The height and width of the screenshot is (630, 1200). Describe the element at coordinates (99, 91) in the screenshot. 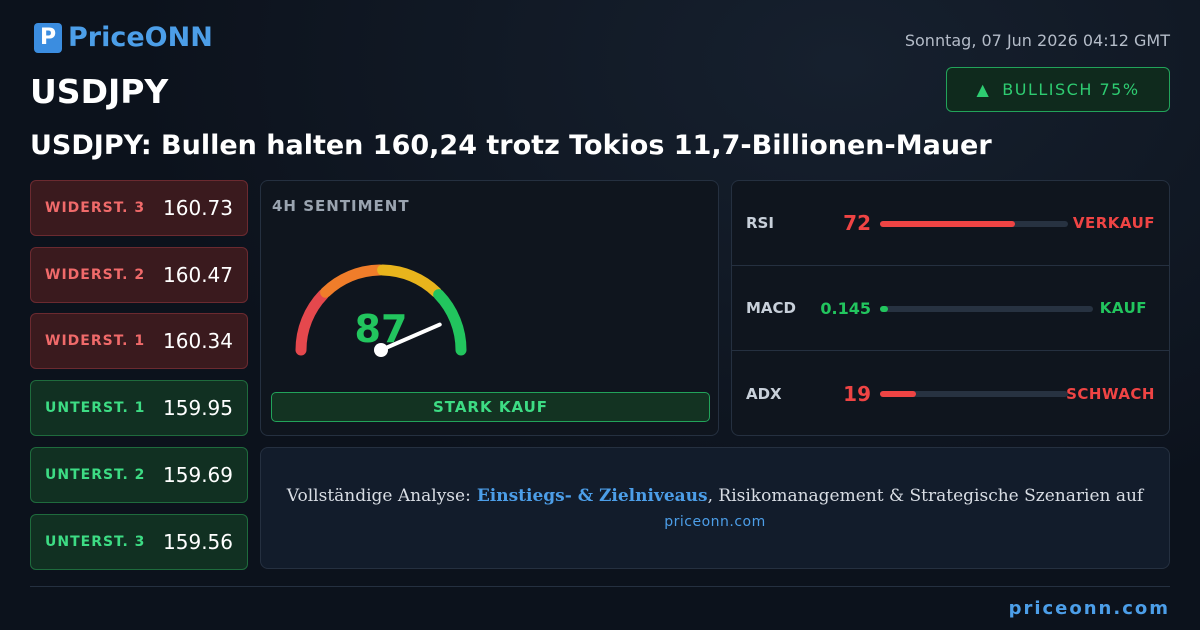

I see `symbol: USDJPY` at that location.